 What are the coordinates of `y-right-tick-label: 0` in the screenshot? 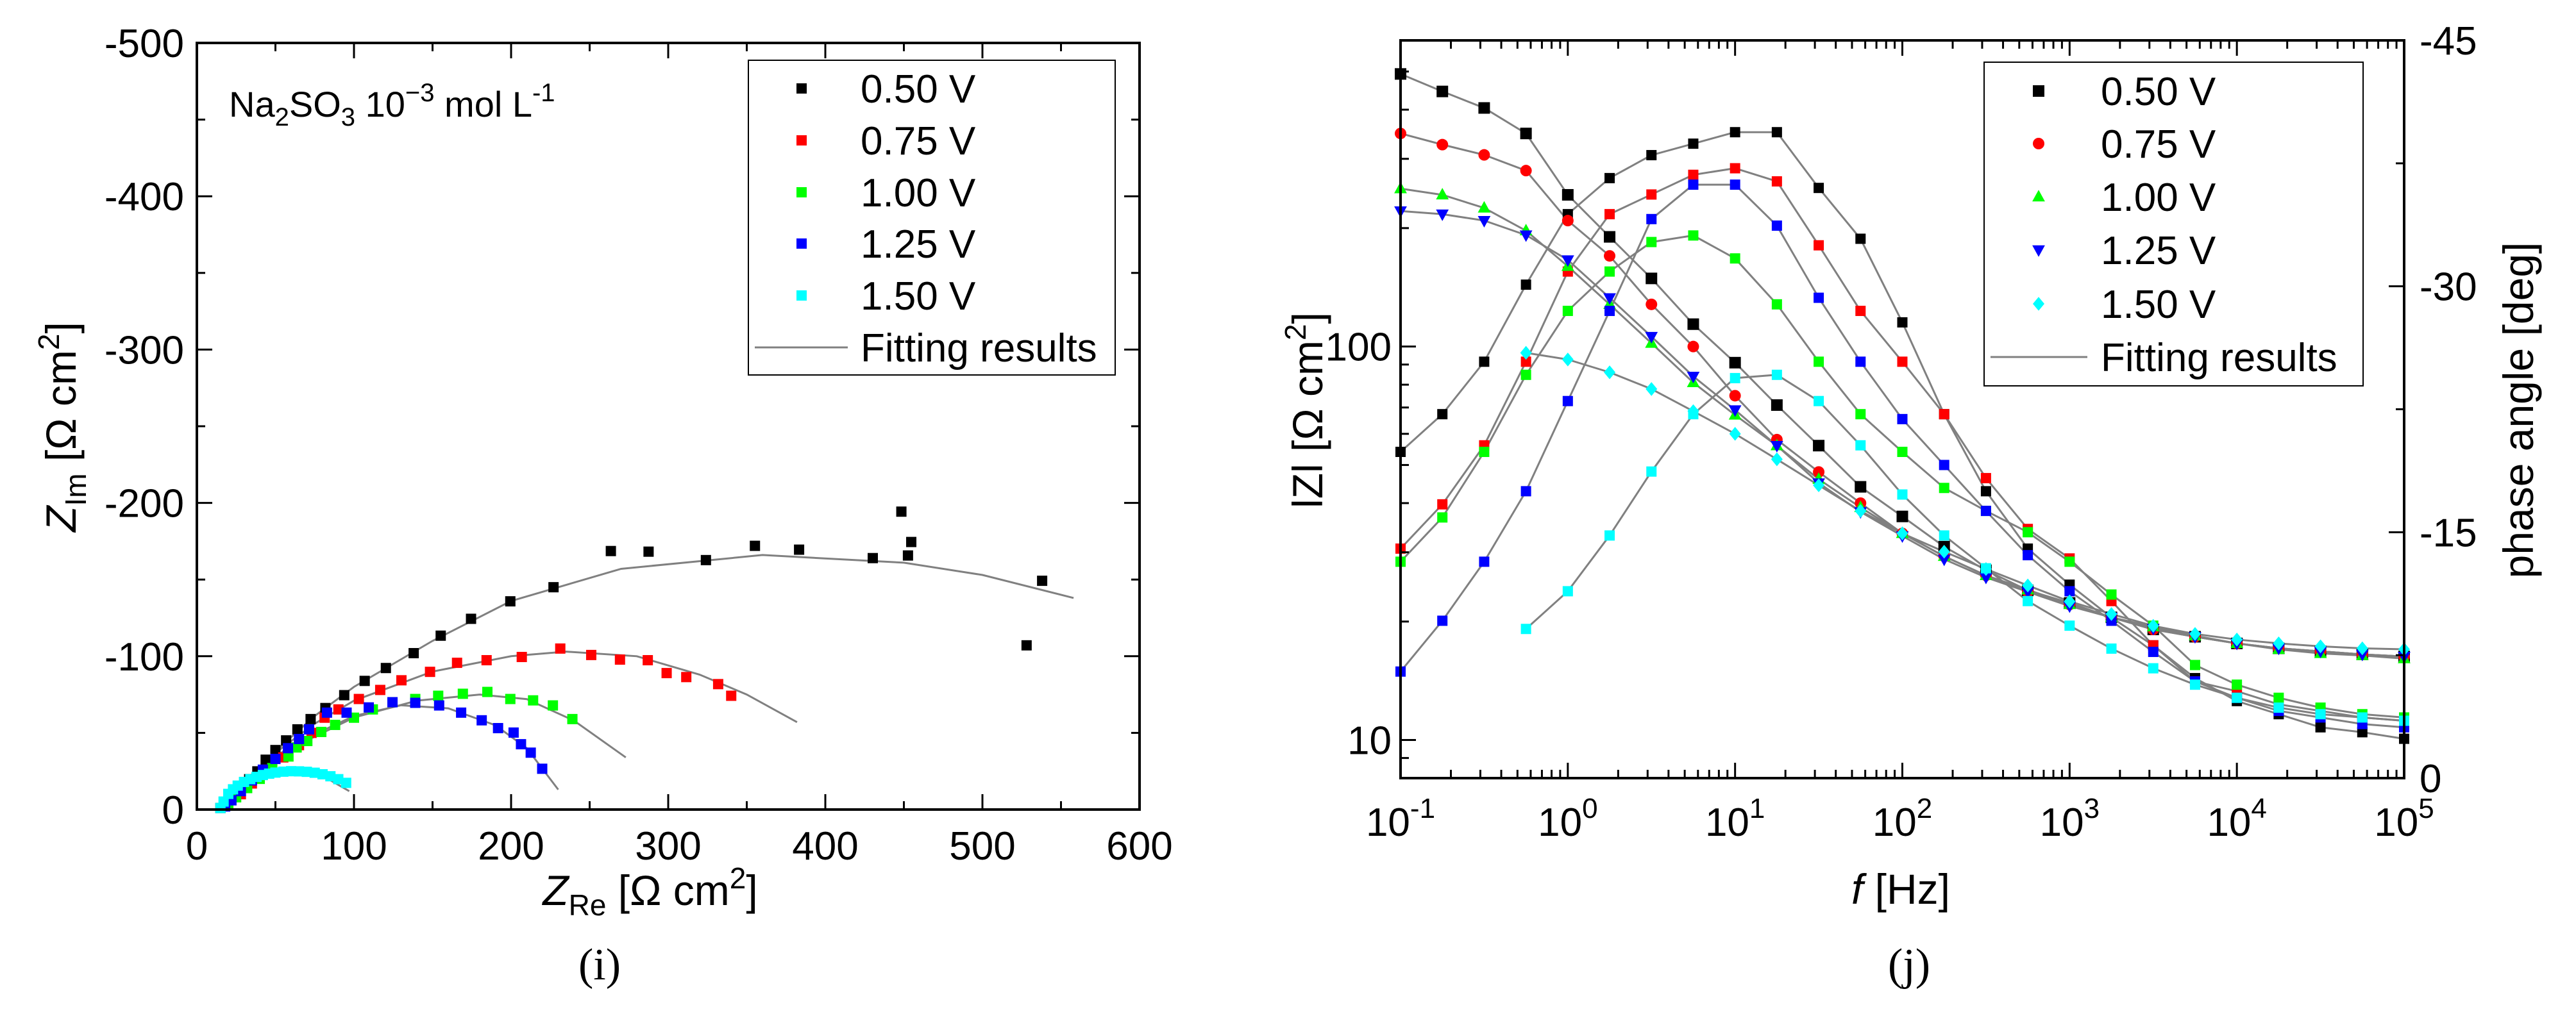 It's located at (2430, 779).